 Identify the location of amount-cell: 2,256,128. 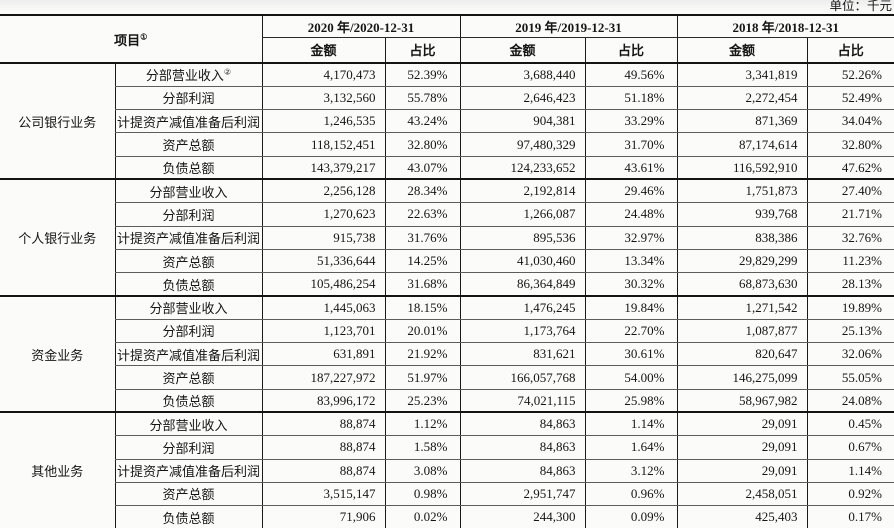
(323, 191).